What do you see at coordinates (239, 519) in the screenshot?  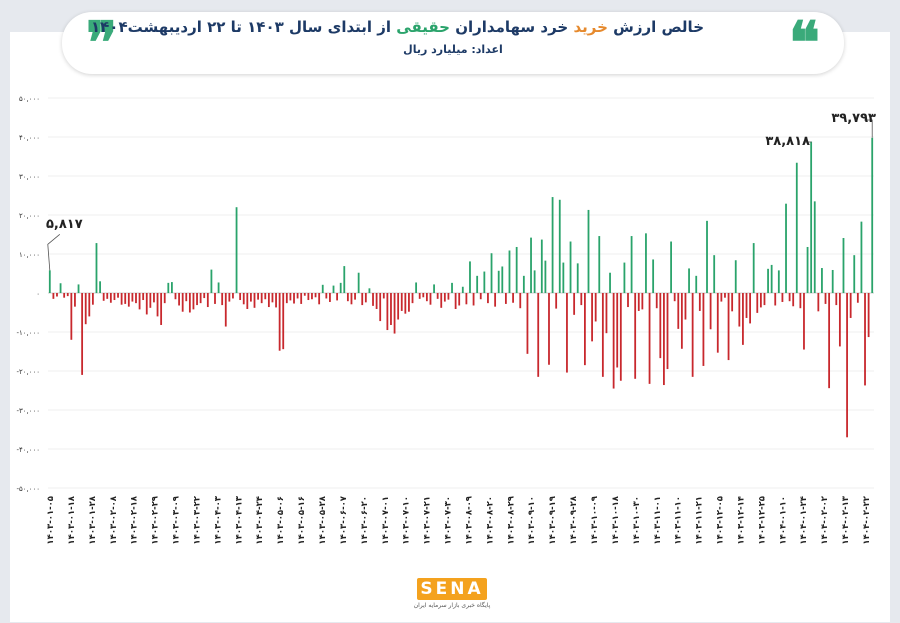 I see `x-tick-label: ۱۴۰۳-۰۴-۱۳` at bounding box center [239, 519].